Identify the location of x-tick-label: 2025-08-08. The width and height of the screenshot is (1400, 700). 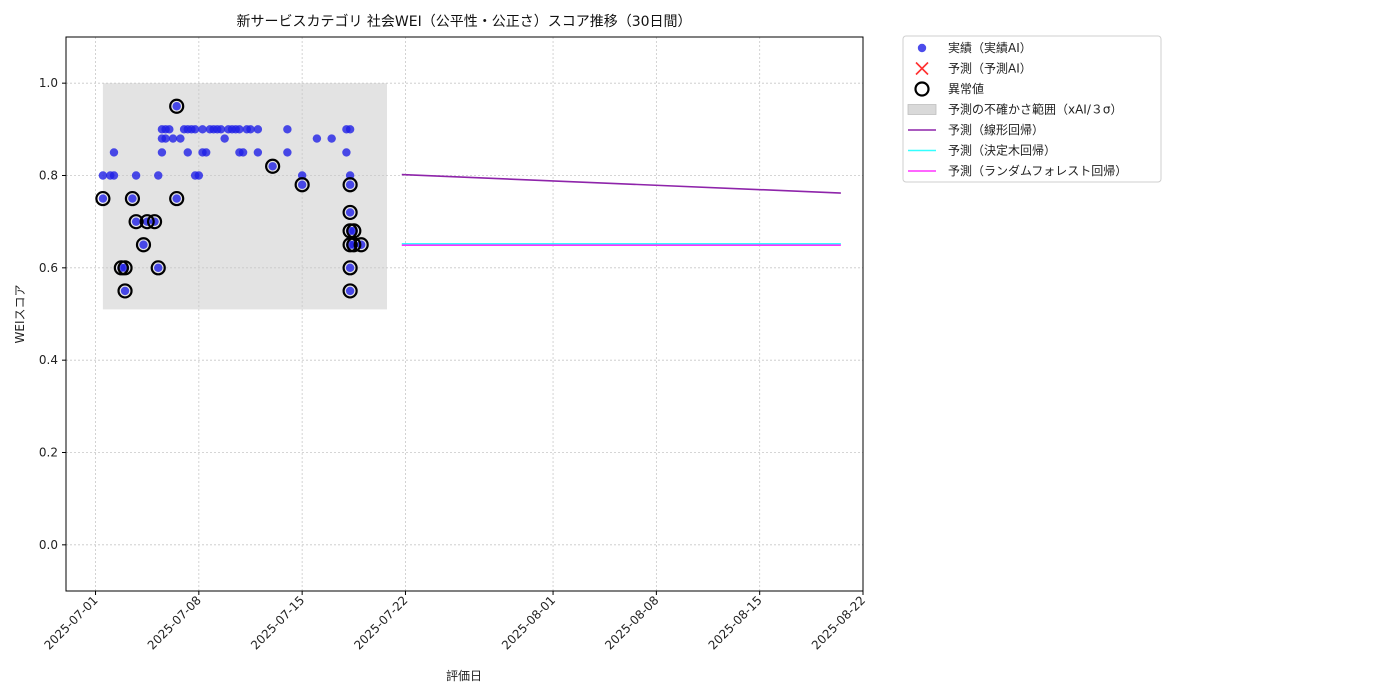
(631, 622).